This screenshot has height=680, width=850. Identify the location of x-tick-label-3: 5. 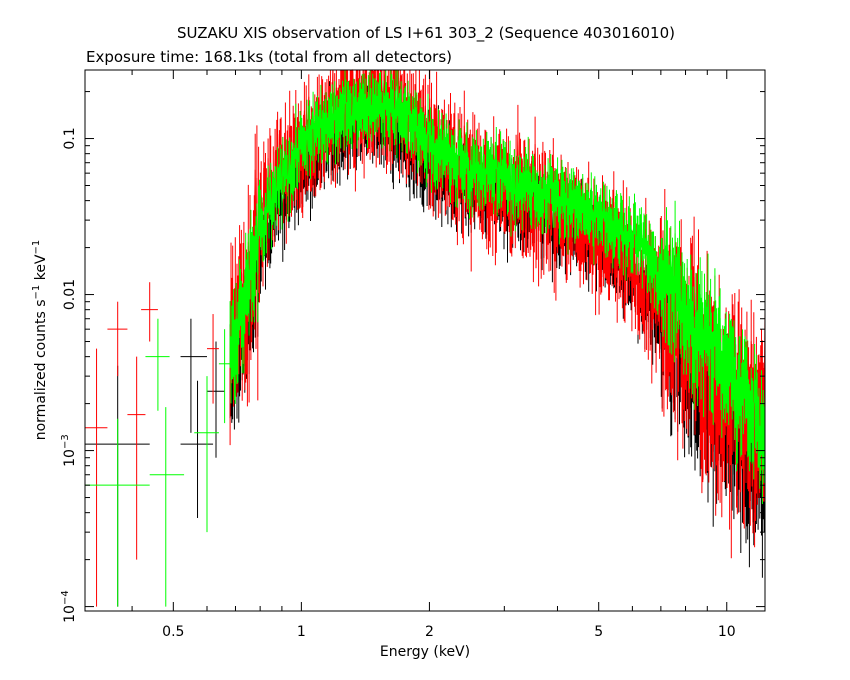
(598, 632).